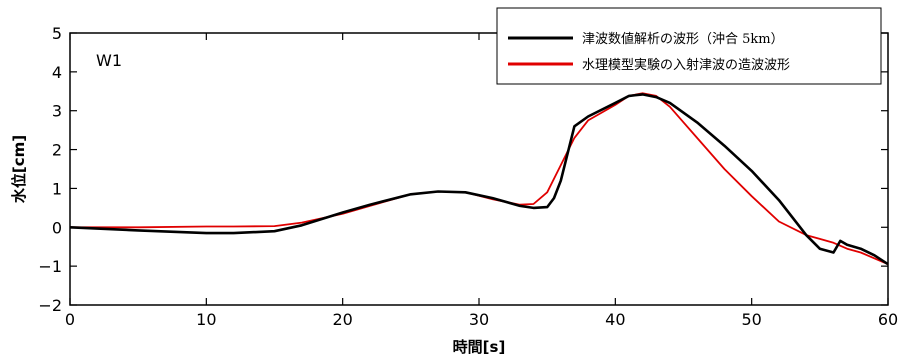  I want to click on x-tick-label: 30, so click(479, 319).